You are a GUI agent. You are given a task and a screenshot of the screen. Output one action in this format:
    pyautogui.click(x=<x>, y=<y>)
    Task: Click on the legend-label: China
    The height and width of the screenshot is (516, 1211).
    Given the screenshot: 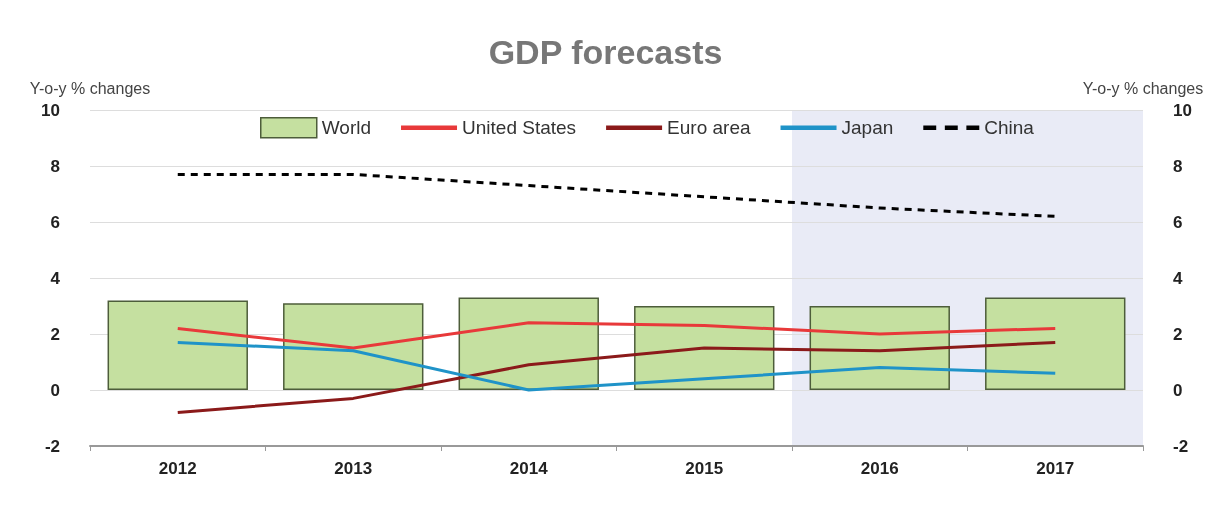 What is the action you would take?
    pyautogui.click(x=1009, y=128)
    